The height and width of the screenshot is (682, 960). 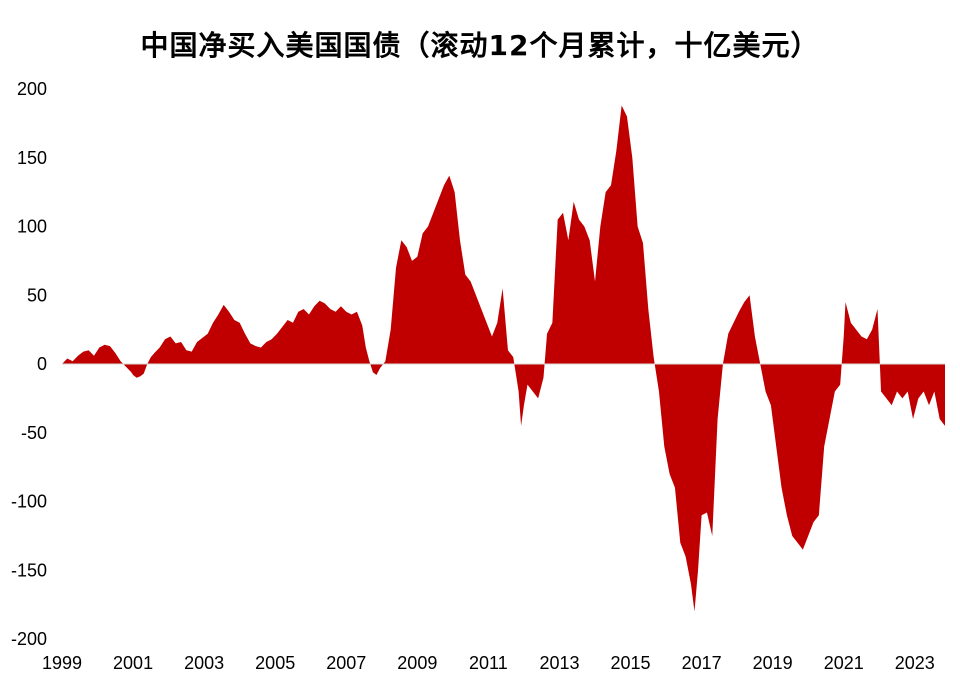 I want to click on x-tick-label: 2023, so click(x=915, y=663).